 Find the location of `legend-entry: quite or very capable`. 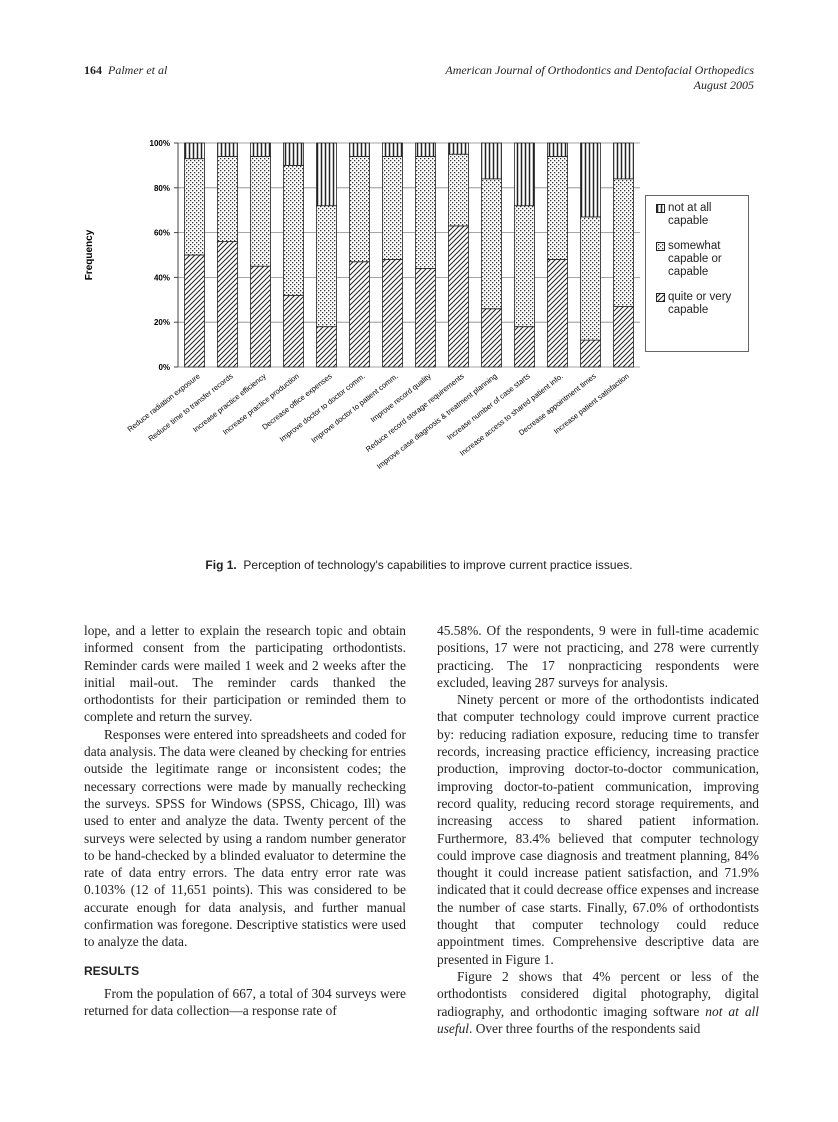

legend-entry: quite or very capable is located at coordinates (700, 304).